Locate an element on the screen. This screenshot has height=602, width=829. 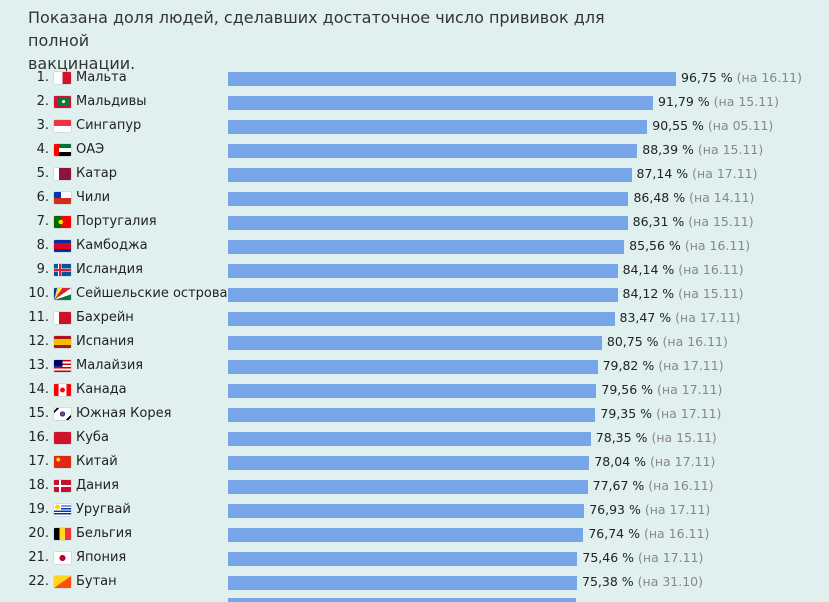
chart-row: 12. Испания 80,75 % (на 16.11) is located at coordinates (414, 342).